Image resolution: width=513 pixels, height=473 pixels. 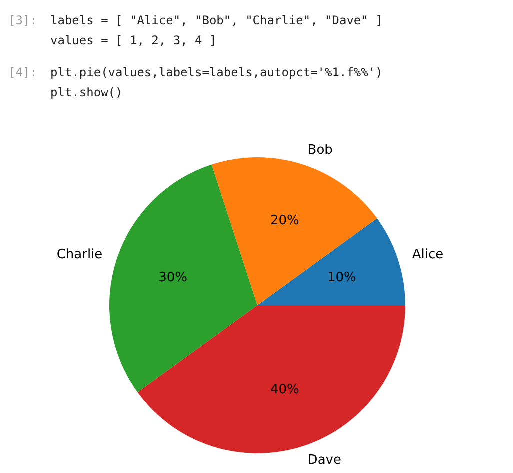 I want to click on data-label: 30%, so click(x=173, y=278).